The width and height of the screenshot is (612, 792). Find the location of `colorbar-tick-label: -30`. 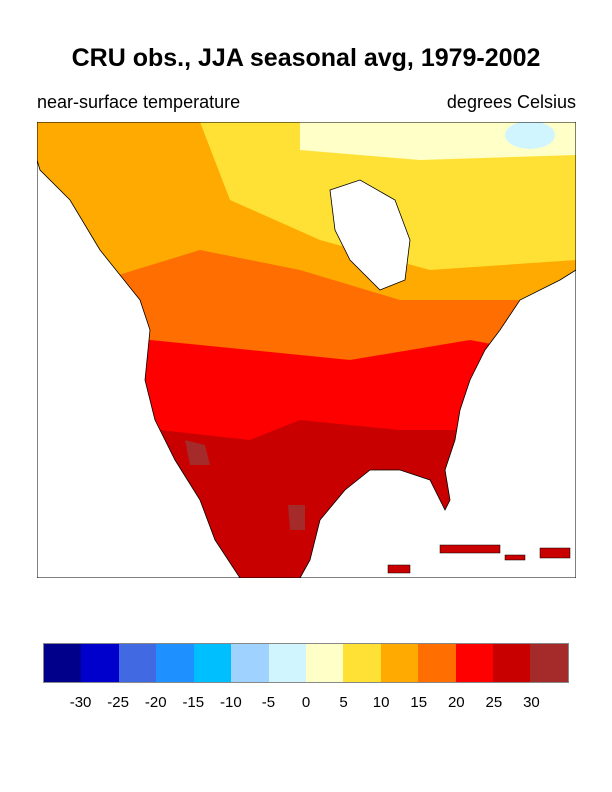

colorbar-tick-label: -30 is located at coordinates (80, 702).